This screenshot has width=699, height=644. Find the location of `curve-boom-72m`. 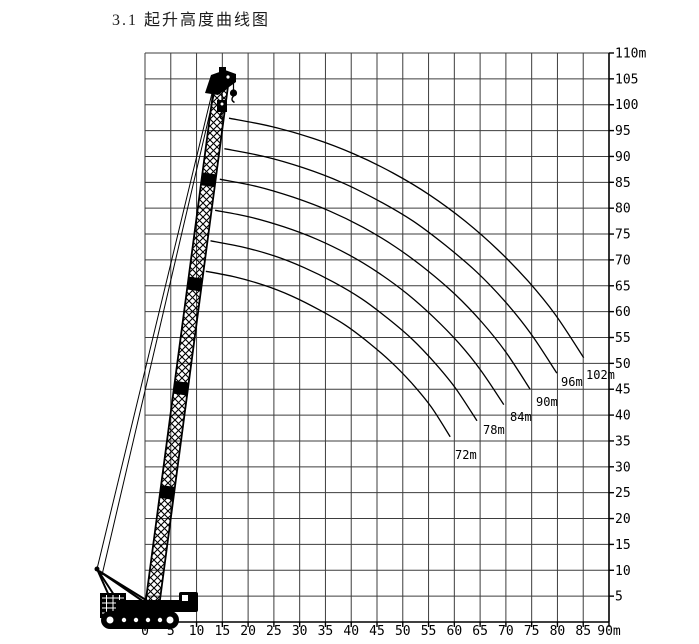

curve-boom-72m is located at coordinates (328, 354).